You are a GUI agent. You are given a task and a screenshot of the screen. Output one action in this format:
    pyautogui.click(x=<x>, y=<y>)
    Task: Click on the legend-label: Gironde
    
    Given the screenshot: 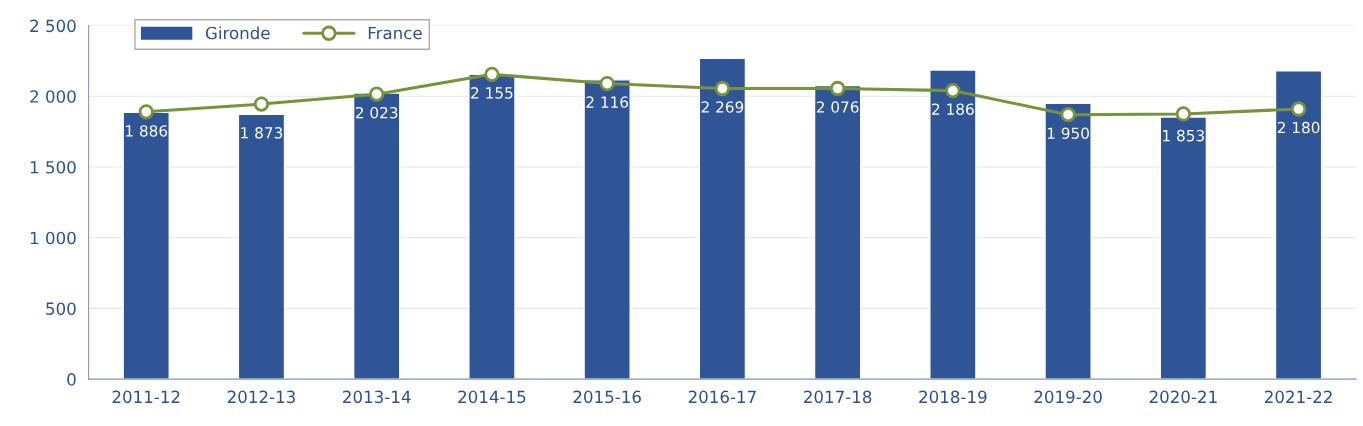 What is the action you would take?
    pyautogui.click(x=237, y=33)
    